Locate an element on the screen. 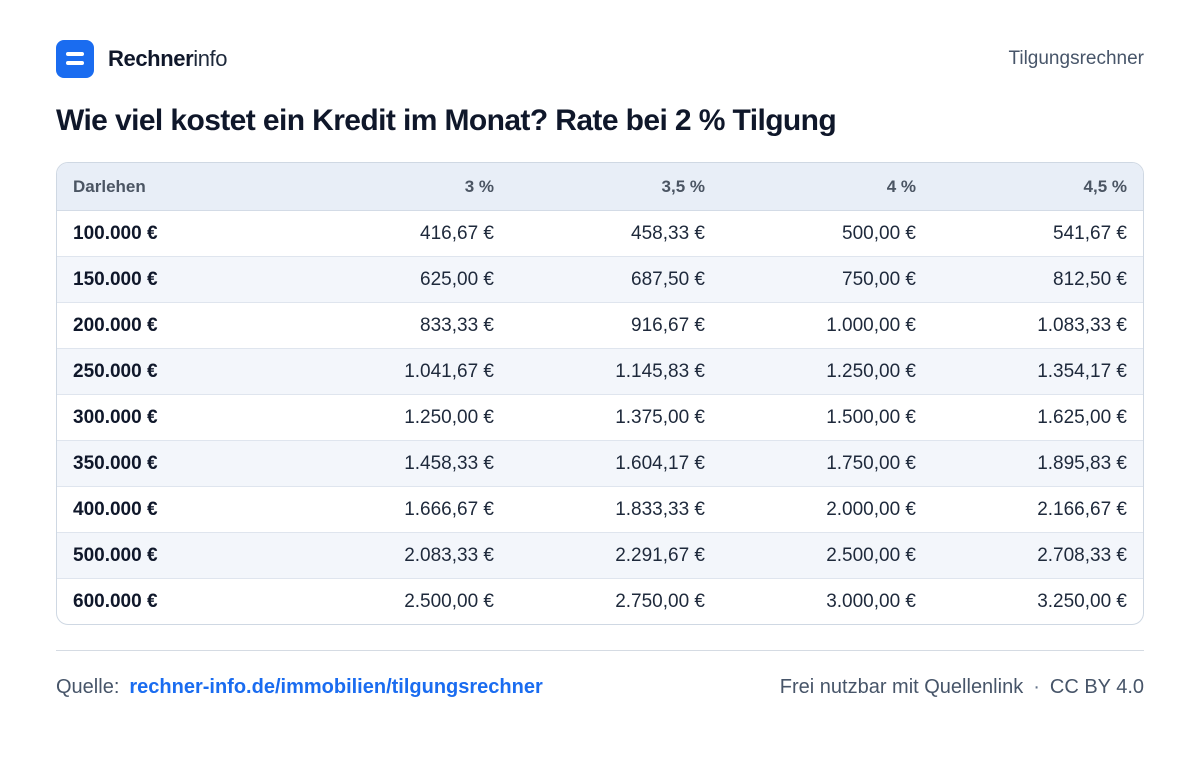 Image resolution: width=1200 pixels, height=770 pixels. brand-name-bold: Rechner is located at coordinates (151, 58).